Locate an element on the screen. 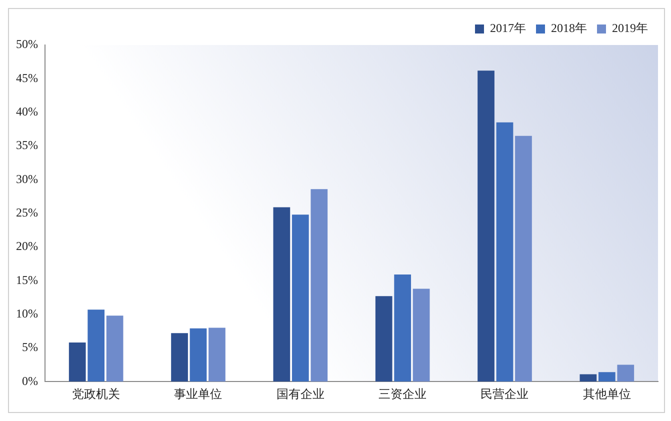 This screenshot has width=671, height=421. legend-label: 2018年 is located at coordinates (569, 28).